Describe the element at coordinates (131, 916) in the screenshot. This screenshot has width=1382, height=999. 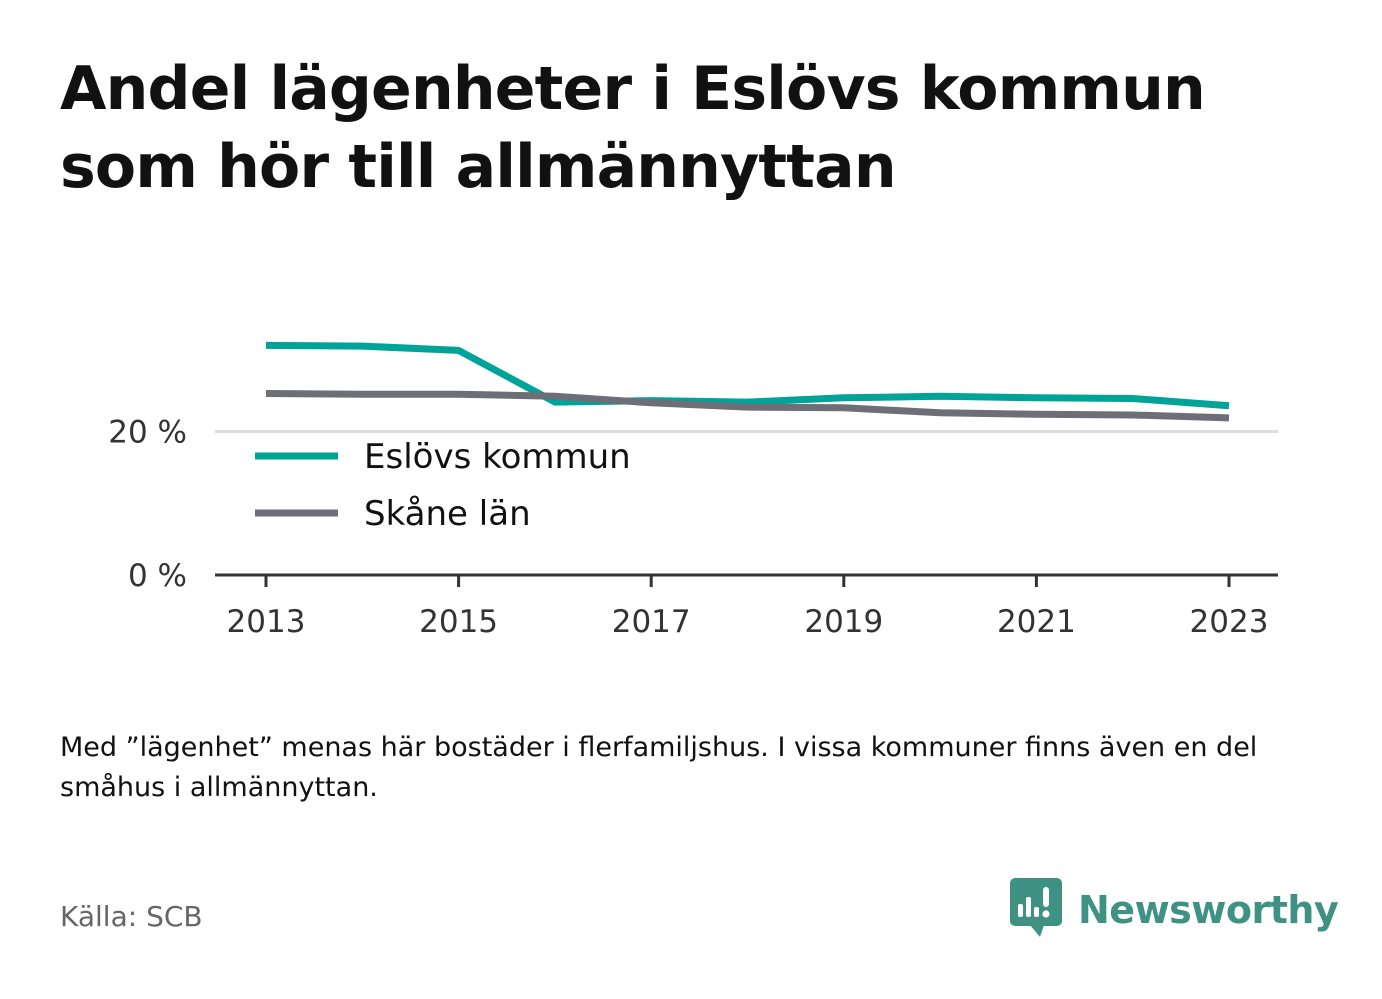
I see `source-credit: Källa: SCB` at that location.